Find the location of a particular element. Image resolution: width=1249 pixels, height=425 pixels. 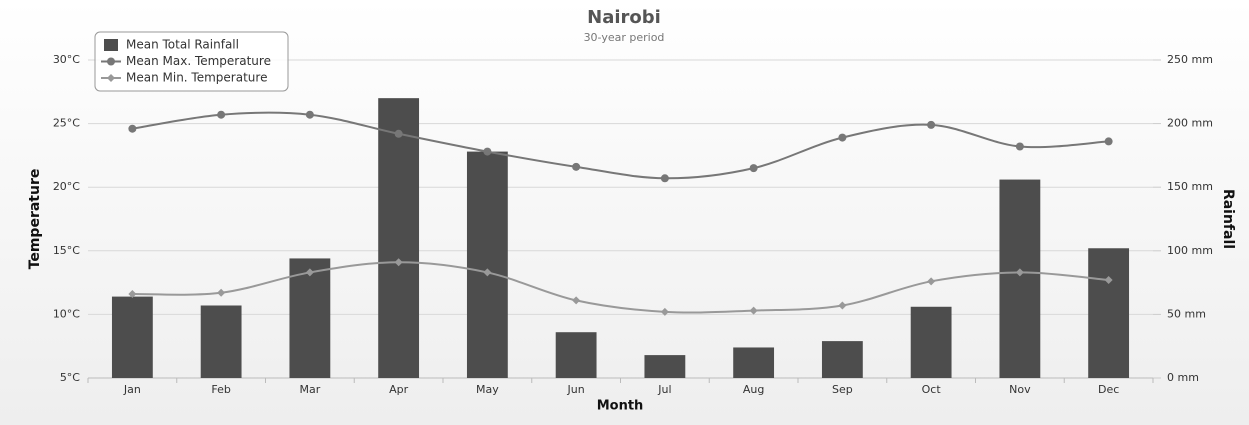

x-tick-label: Oct is located at coordinates (932, 389).